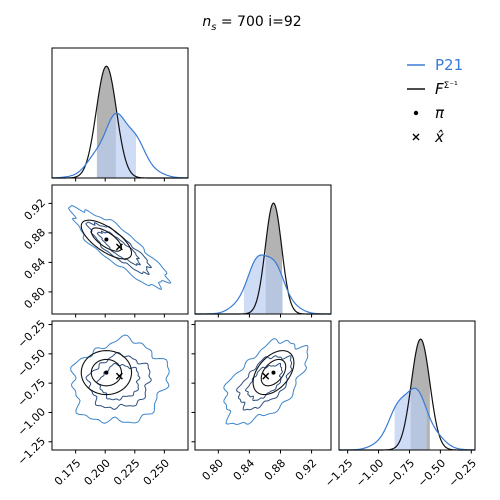 The height and width of the screenshot is (500, 500). Describe the element at coordinates (429, 113) in the screenshot. I see `legend-entry-2: π` at that location.